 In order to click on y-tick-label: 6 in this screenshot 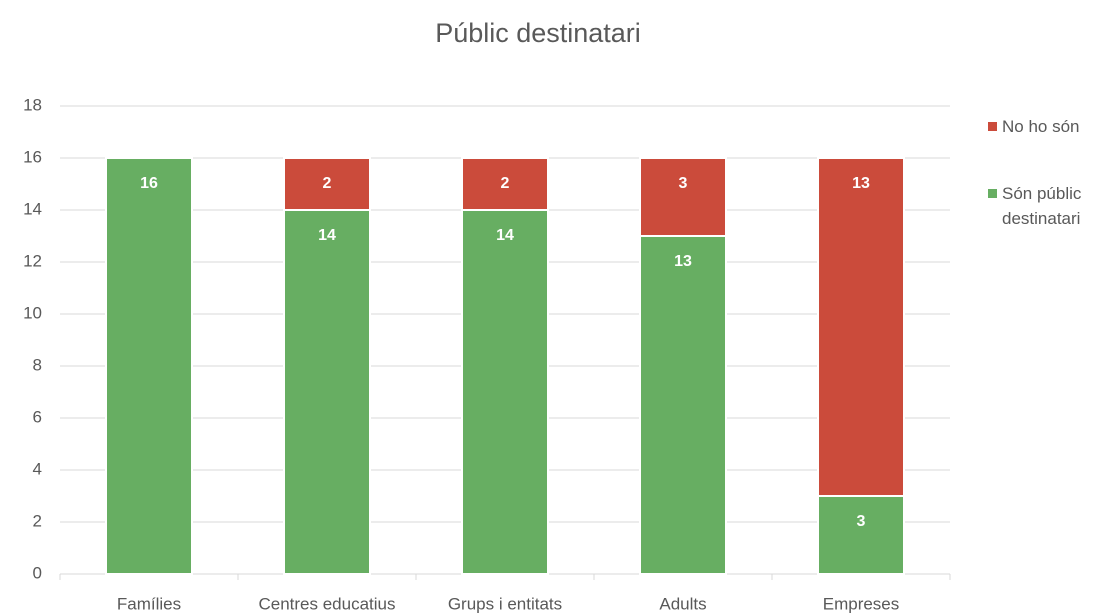, I will do `click(37, 416)`.